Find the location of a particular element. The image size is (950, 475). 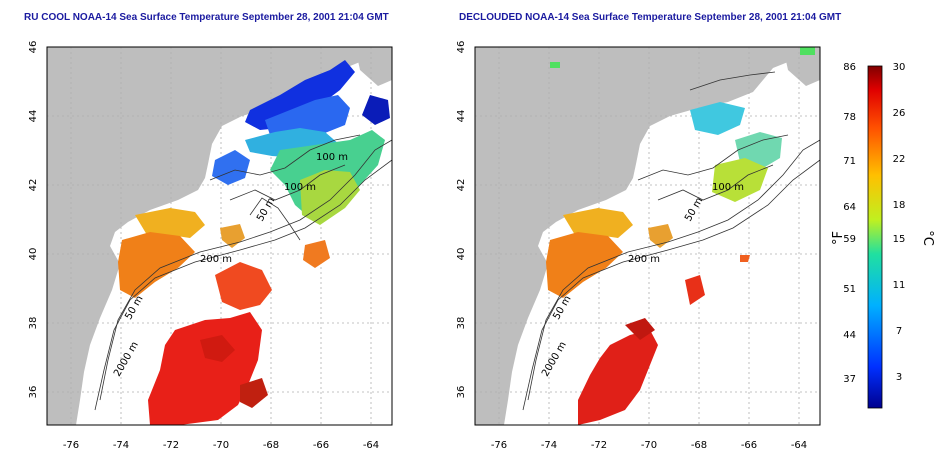

f-tick-label: 59 is located at coordinates (849, 239).